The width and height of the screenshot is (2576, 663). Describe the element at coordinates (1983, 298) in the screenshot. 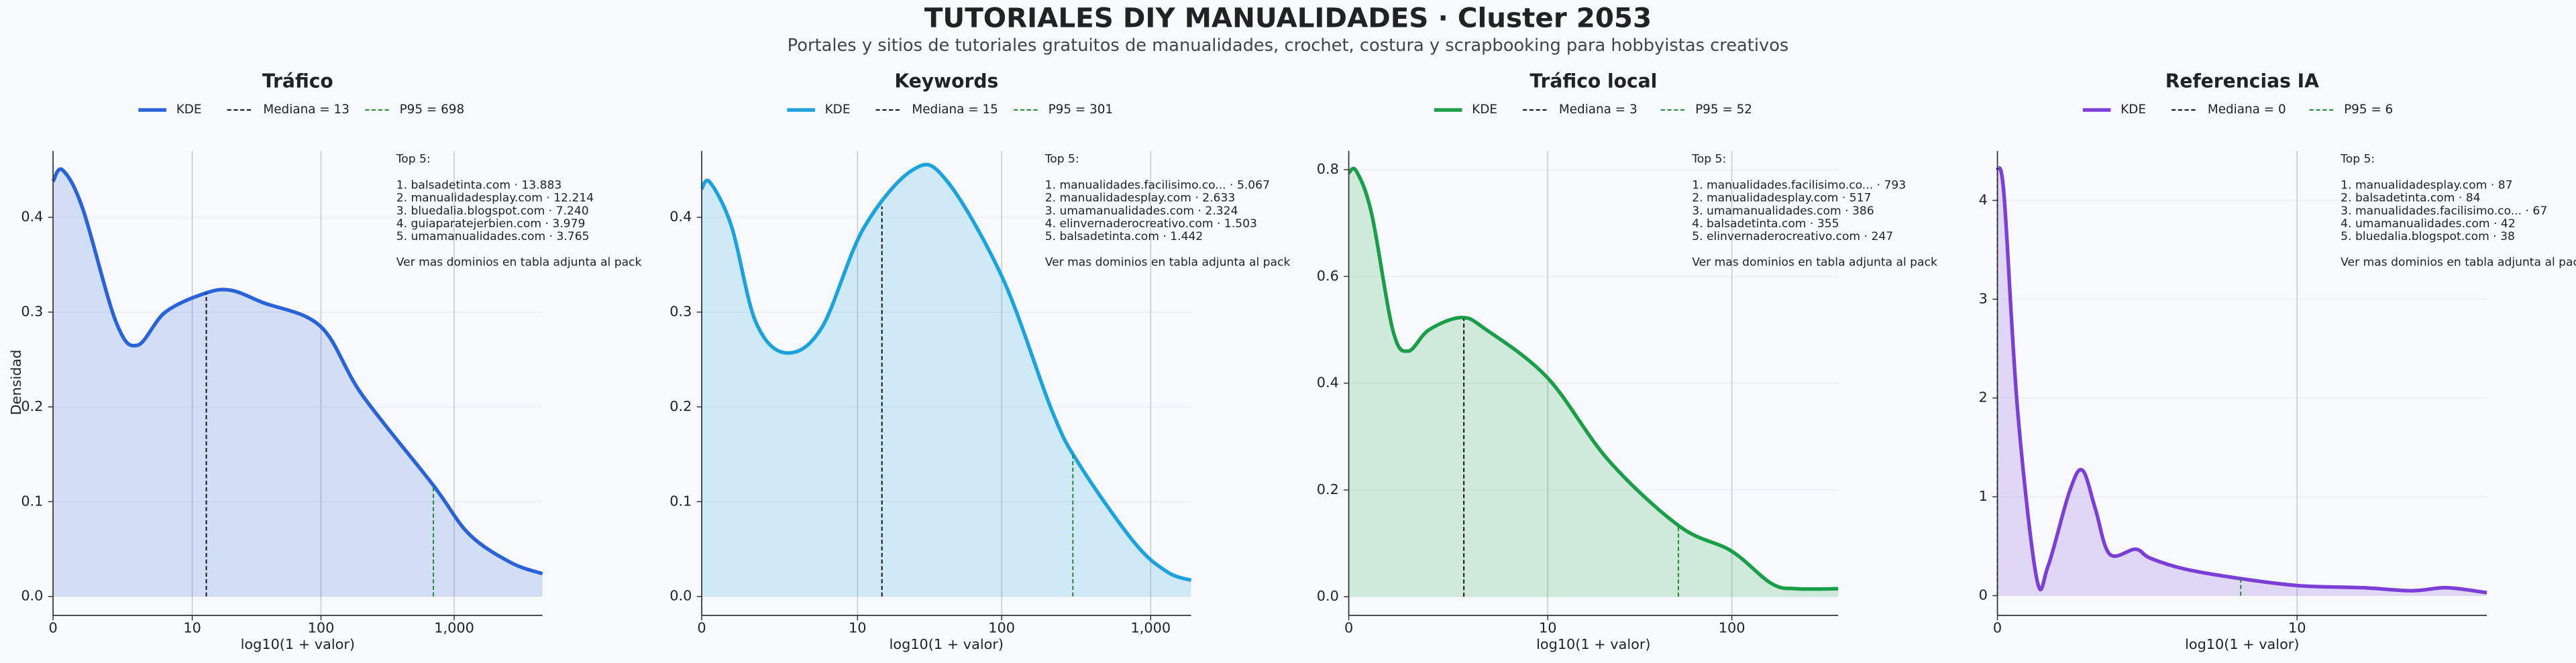

I see `y-tick-label: 3` at that location.